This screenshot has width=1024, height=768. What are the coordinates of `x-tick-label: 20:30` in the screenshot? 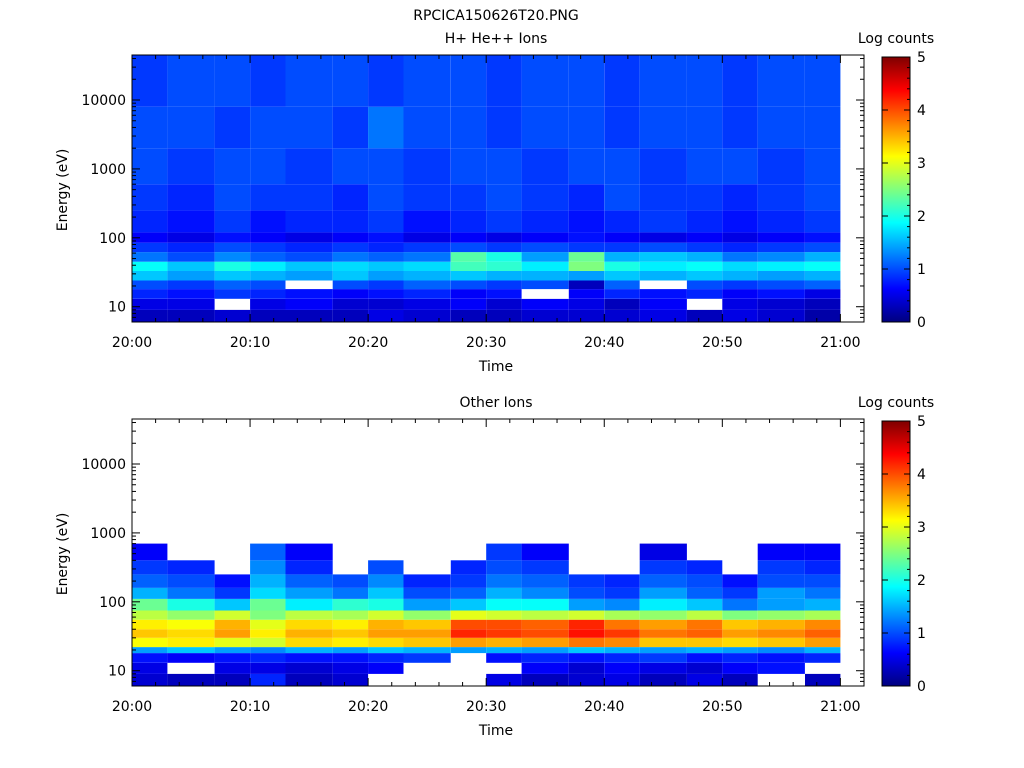 It's located at (486, 707).